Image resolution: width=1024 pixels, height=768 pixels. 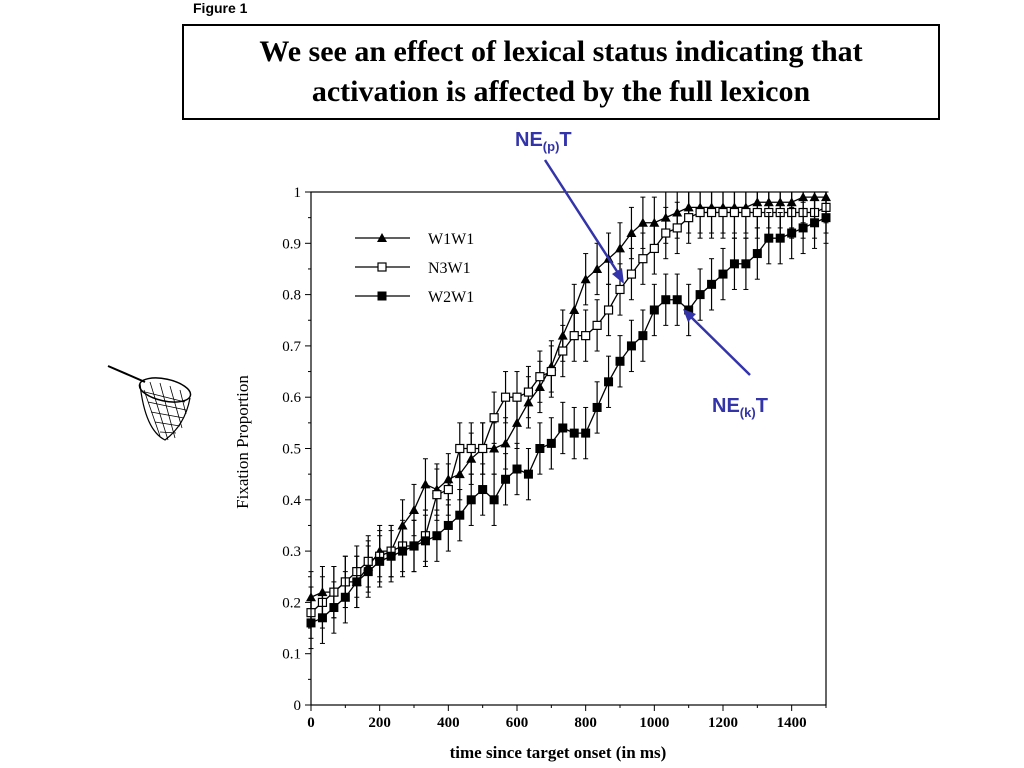 What do you see at coordinates (449, 268) in the screenshot?
I see `legend-label: N3W1` at bounding box center [449, 268].